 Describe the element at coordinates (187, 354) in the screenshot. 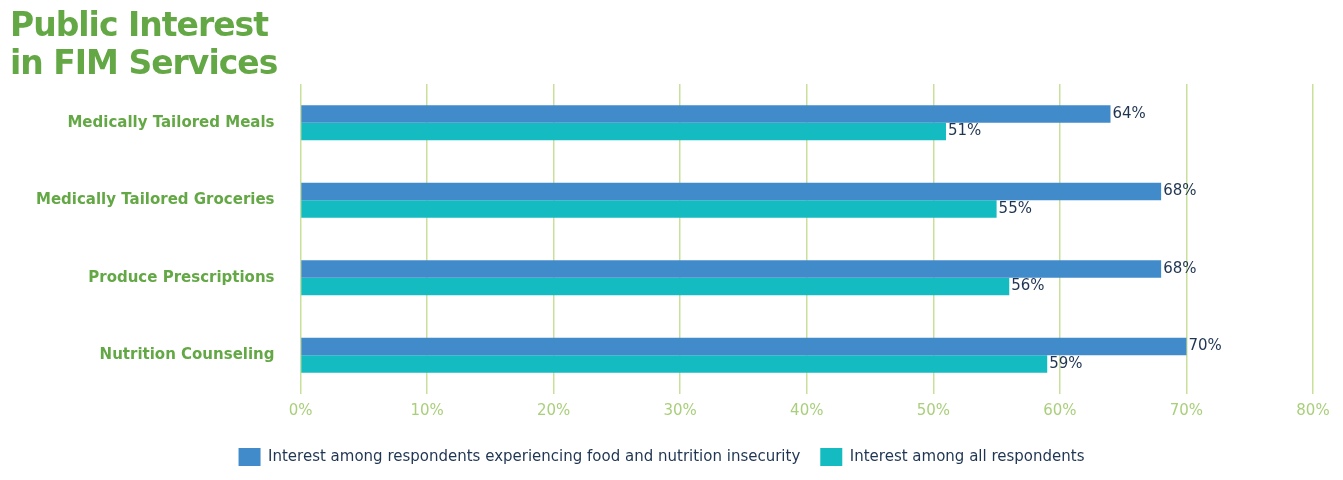

I see `y-tick-label: Nutrition Counseling` at that location.